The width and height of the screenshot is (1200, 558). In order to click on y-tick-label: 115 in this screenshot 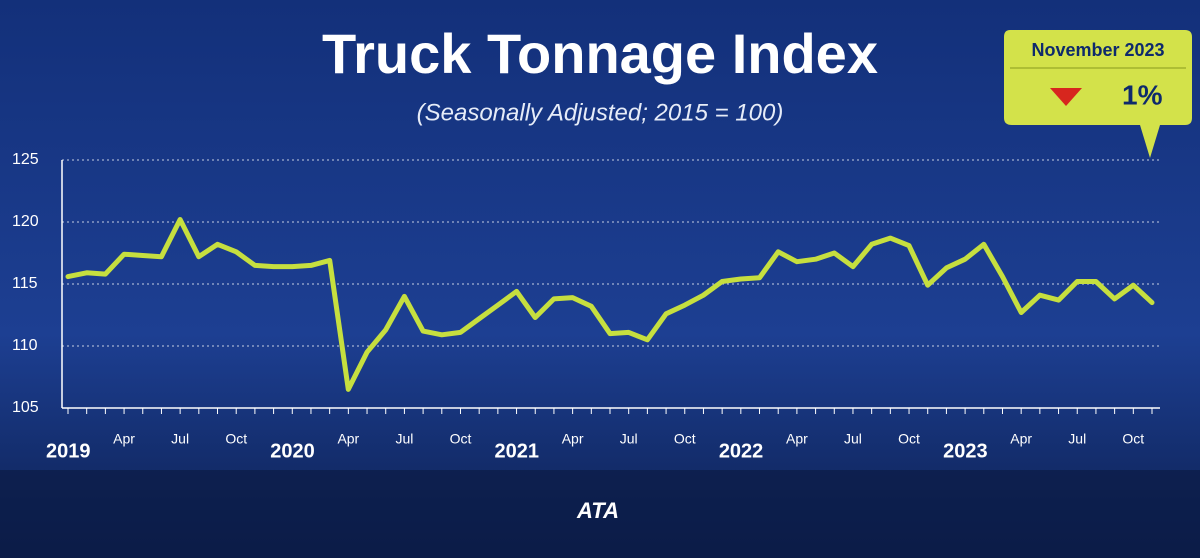, I will do `click(25, 283)`.